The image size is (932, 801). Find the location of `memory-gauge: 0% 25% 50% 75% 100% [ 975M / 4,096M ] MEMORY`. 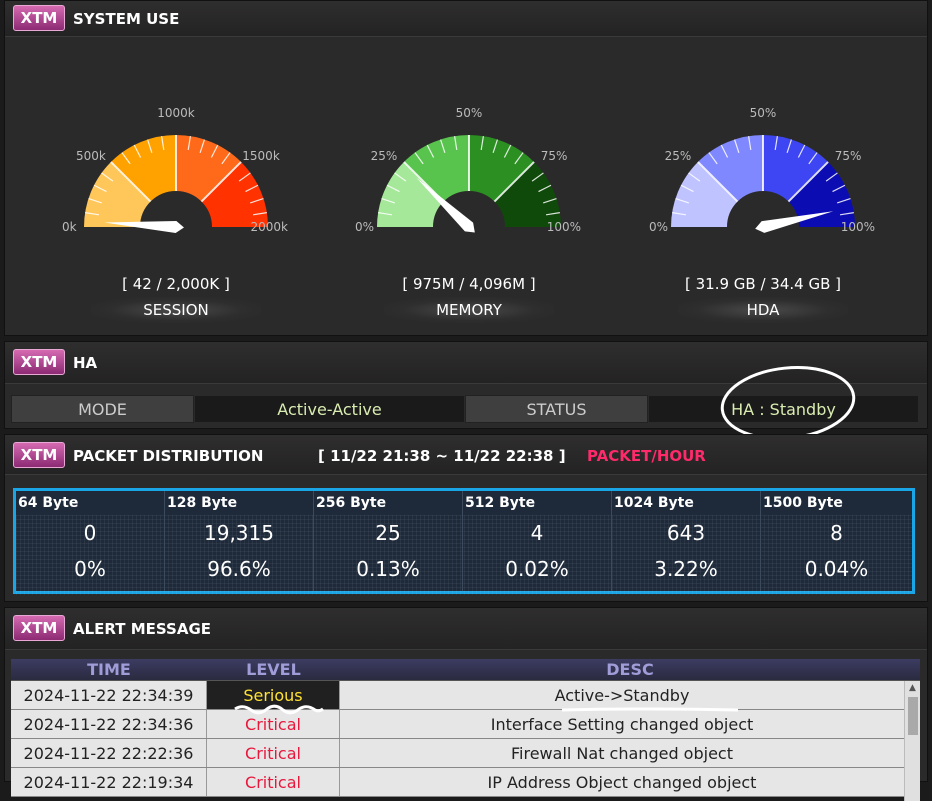

memory-gauge: 0% 25% 50% 75% 100% [ 975M / 4,096M ] MEMORY is located at coordinates (469, 216).